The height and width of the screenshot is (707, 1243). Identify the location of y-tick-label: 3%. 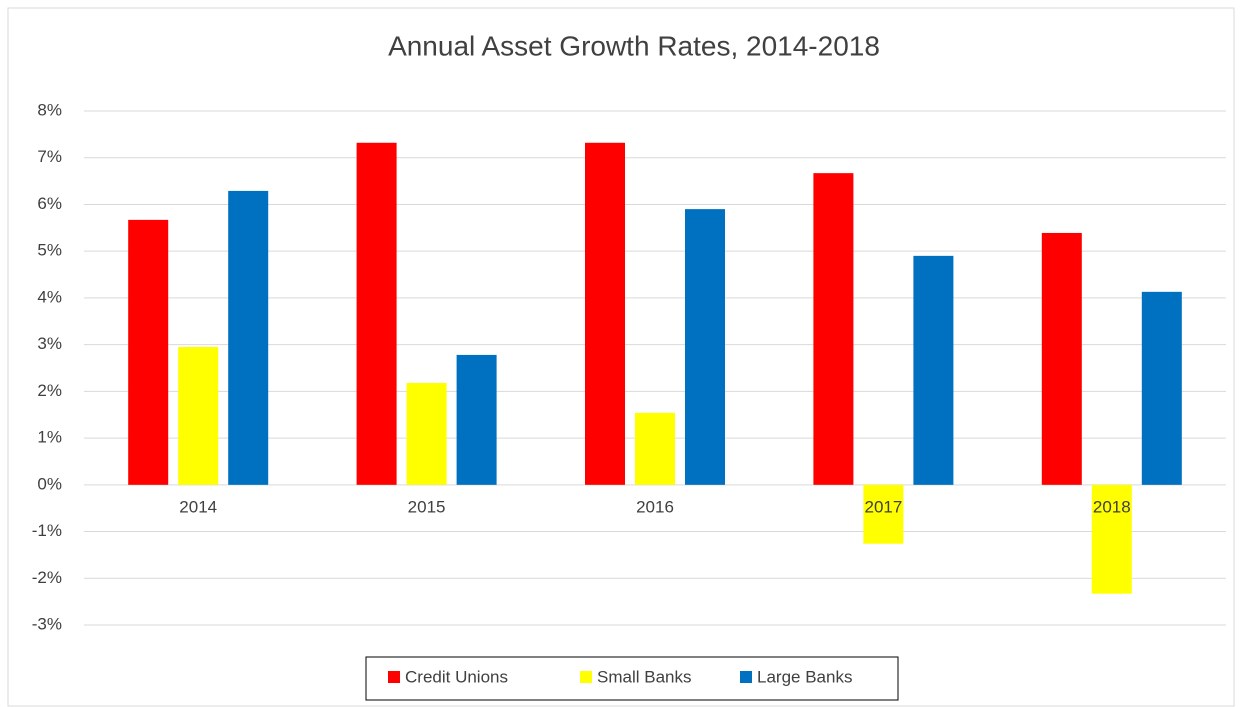
(49, 343).